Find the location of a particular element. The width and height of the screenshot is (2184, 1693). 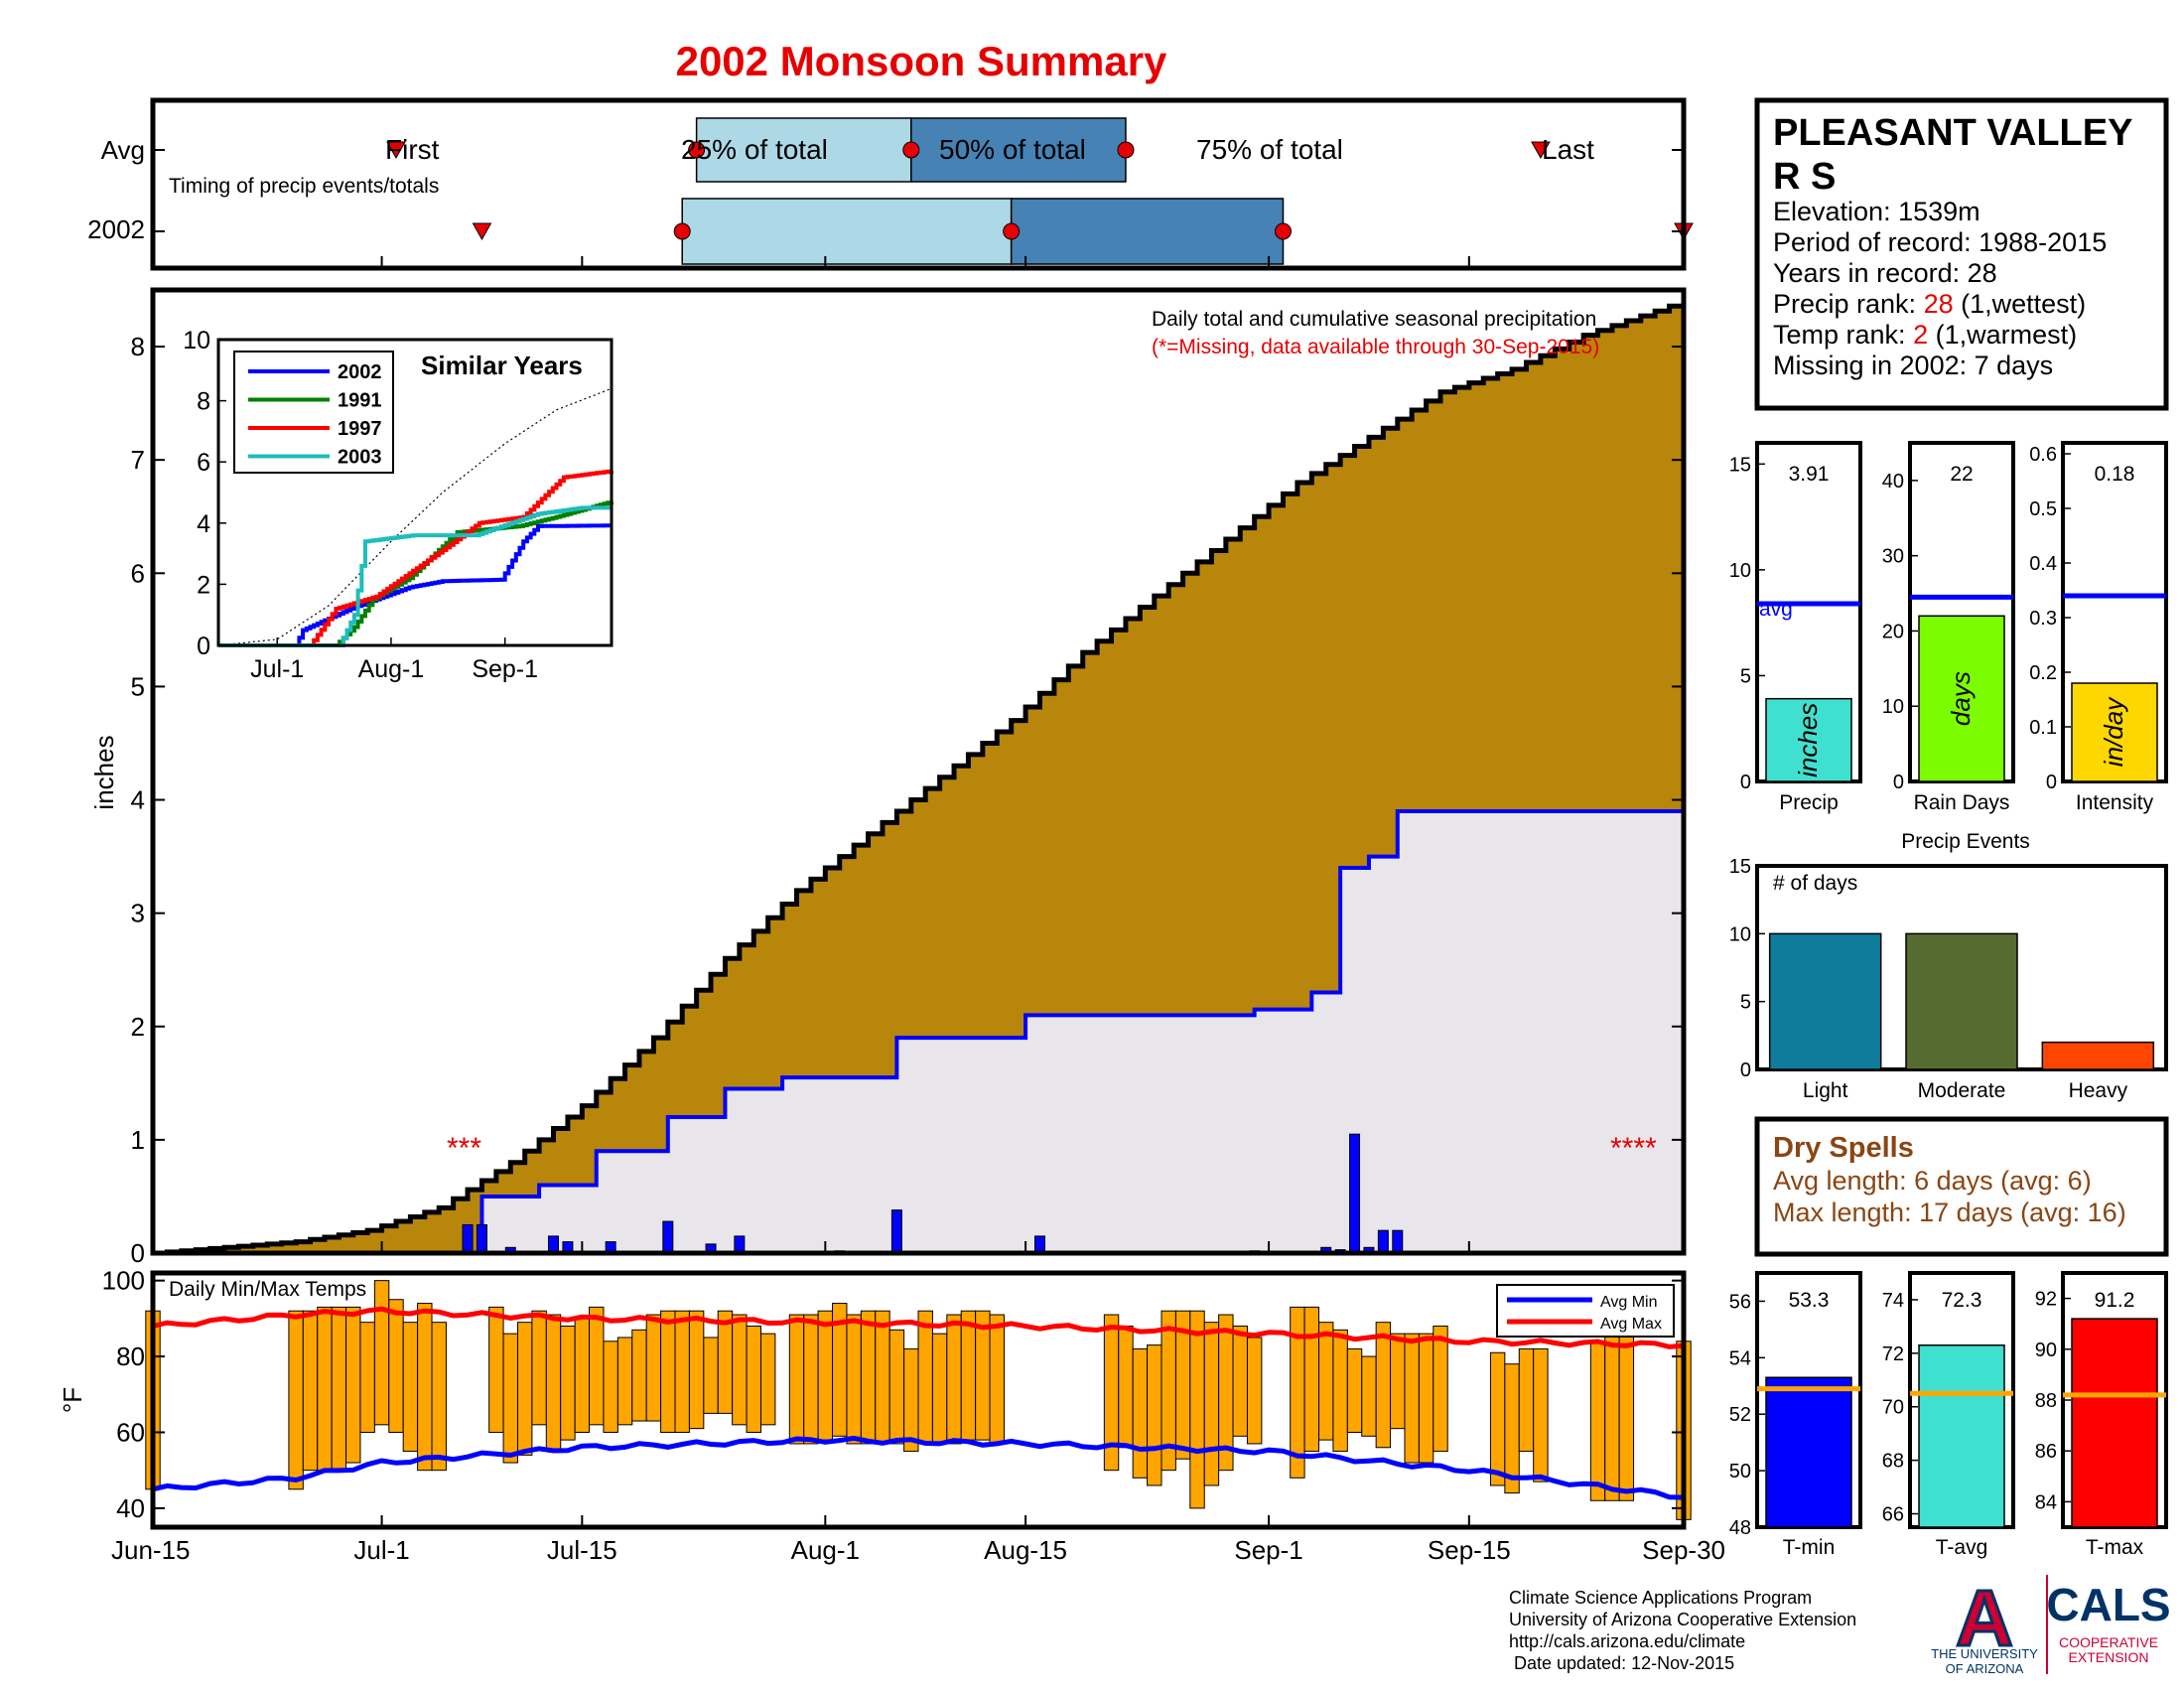

summary-y-tick-label: 0.6 is located at coordinates (2043, 455).